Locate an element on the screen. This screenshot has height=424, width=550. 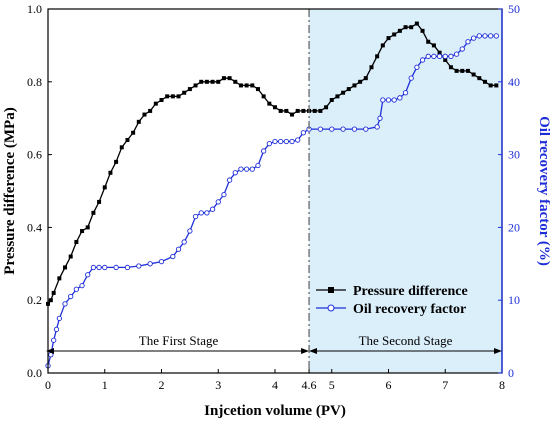
x-tick-label: 8 is located at coordinates (502, 385).